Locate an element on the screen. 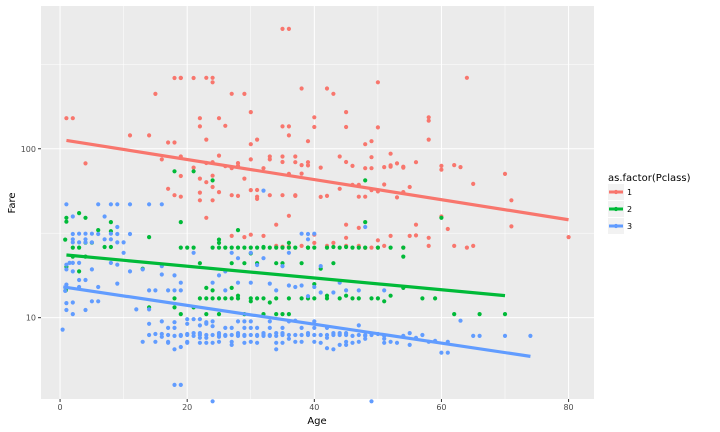  y-tick-label: 100 is located at coordinates (28, 149).